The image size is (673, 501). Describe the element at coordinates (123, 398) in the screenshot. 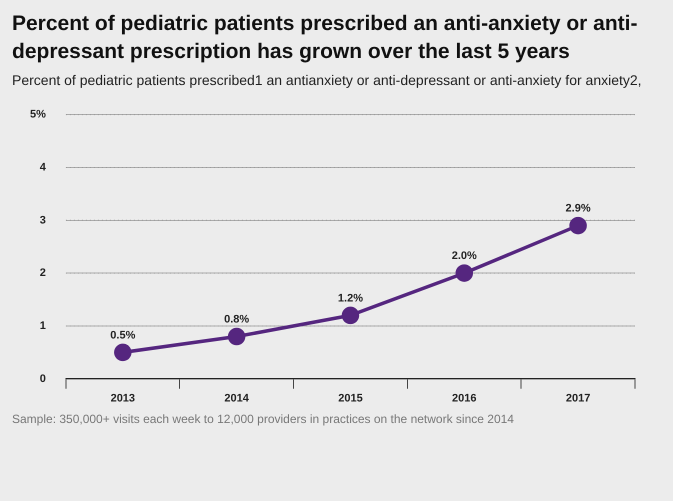

I see `x-tick-label: 2013` at that location.